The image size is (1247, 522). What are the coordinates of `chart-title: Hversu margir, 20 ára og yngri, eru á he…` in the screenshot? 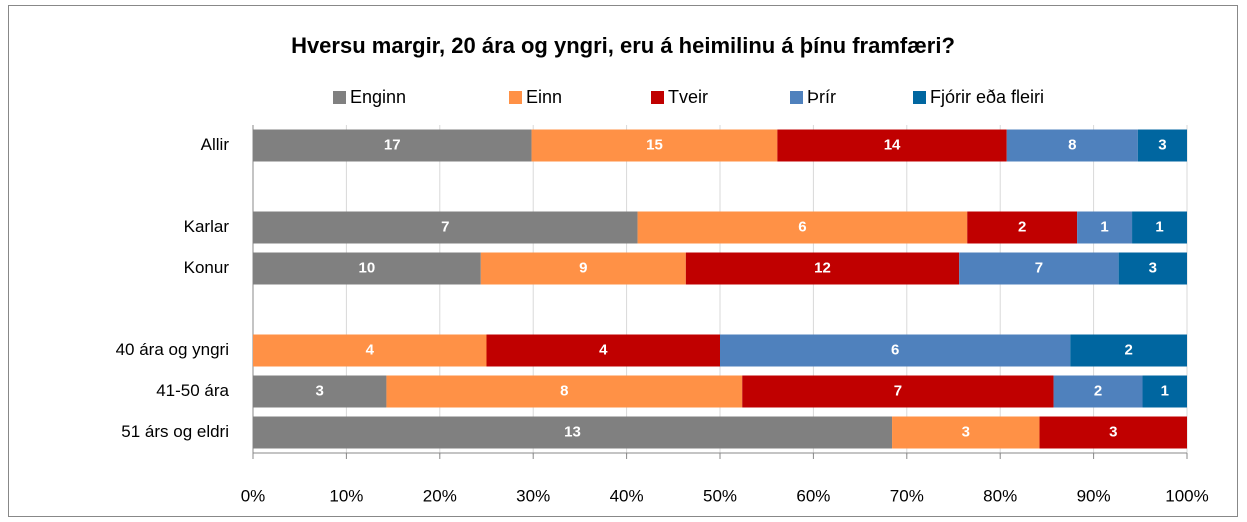 It's located at (623, 45).